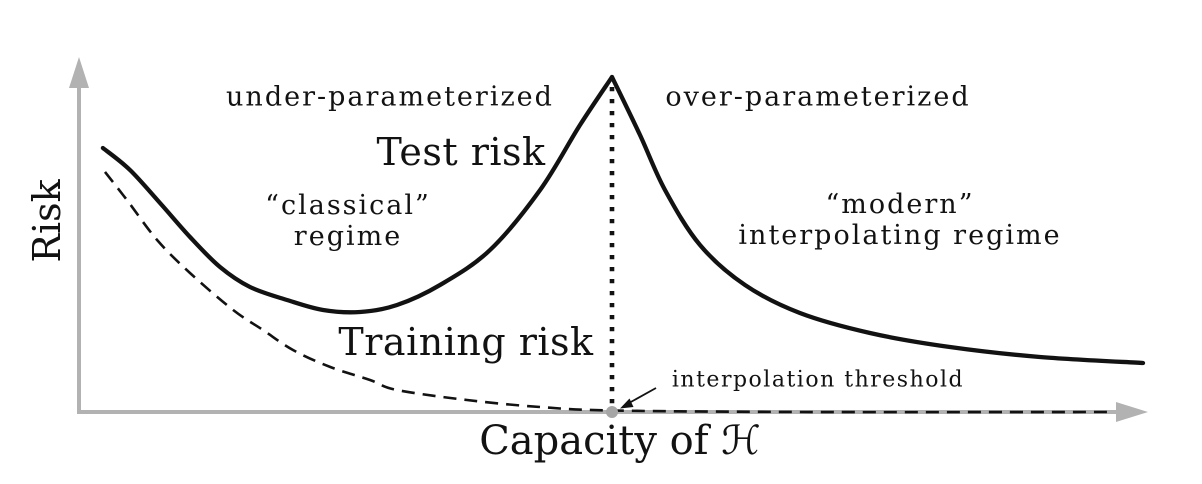  Describe the element at coordinates (900, 204) in the screenshot. I see `modern-regime-line1: “modern”` at that location.